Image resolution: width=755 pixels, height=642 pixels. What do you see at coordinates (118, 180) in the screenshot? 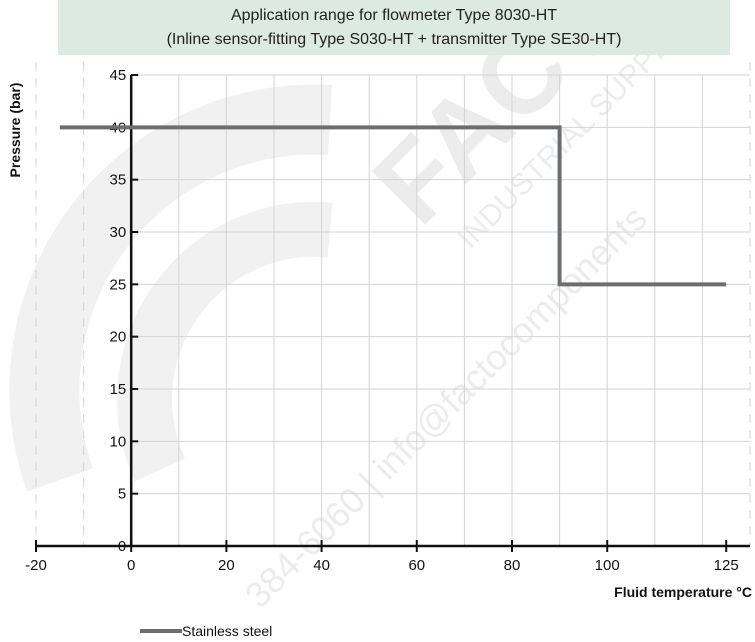
I see `y-tick-label: 35` at bounding box center [118, 180].